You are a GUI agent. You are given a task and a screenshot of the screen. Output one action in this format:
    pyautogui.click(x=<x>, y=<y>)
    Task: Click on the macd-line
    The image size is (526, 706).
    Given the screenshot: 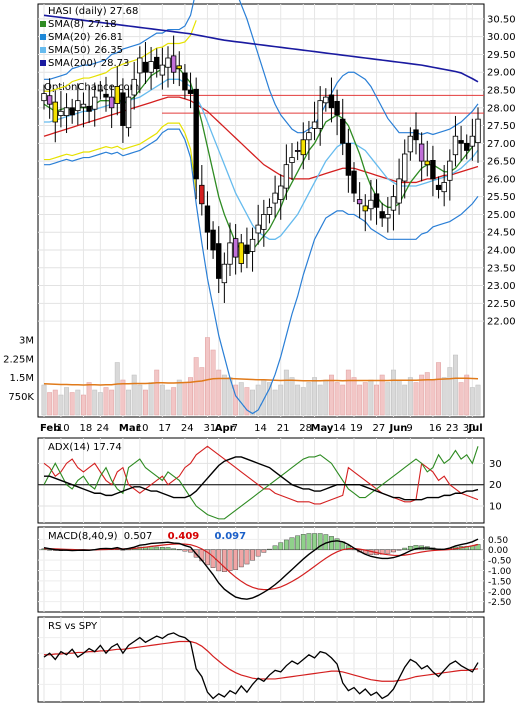 What is the action you would take?
    pyautogui.click(x=261, y=569)
    